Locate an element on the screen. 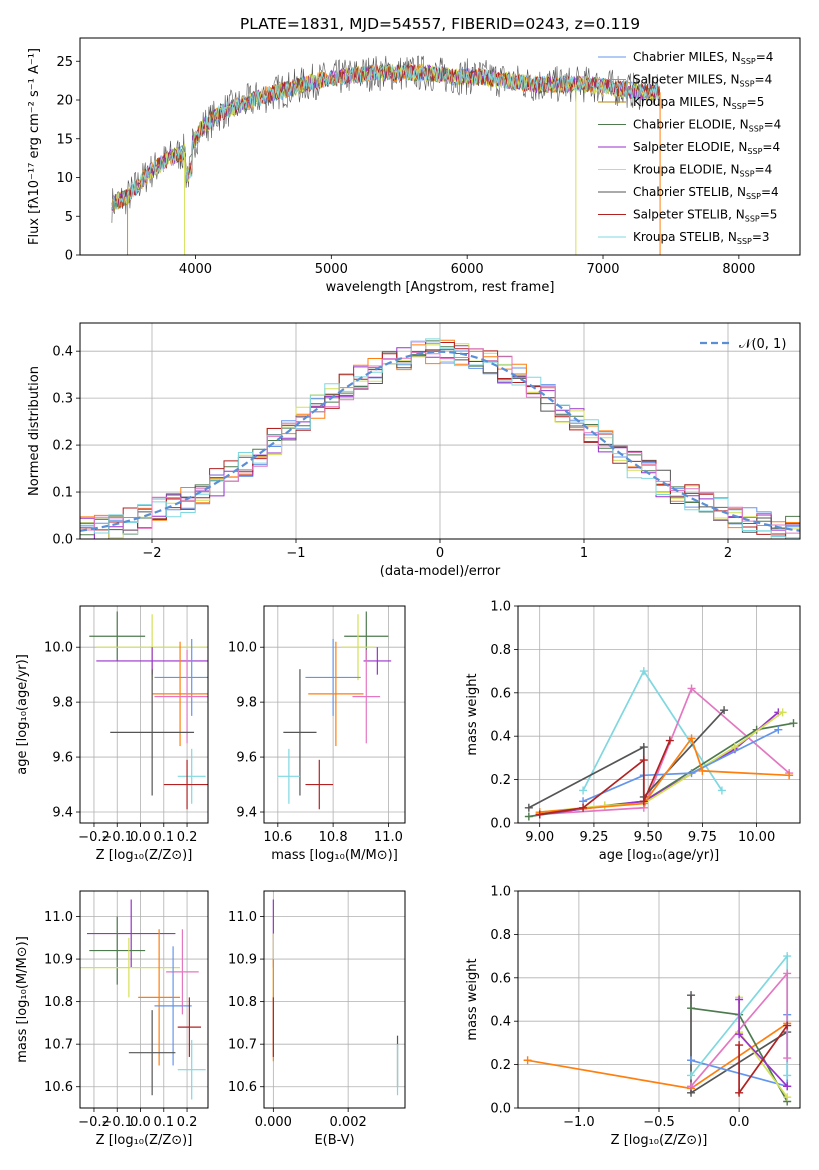  y-tick-label: 25 is located at coordinates (64, 62).